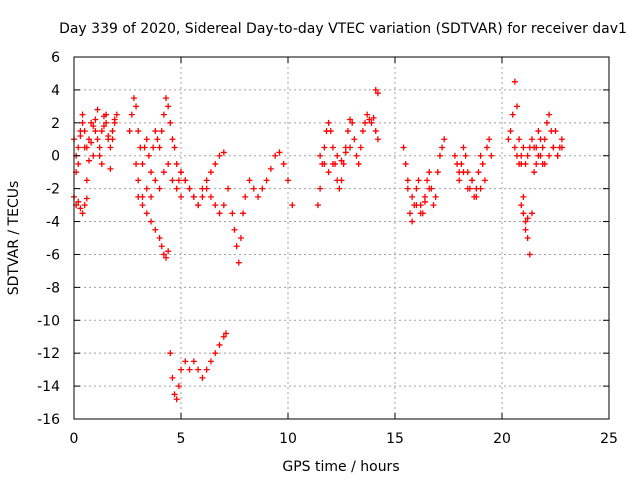 Image resolution: width=640 pixels, height=485 pixels. What do you see at coordinates (609, 439) in the screenshot?
I see `x-tick-label: 25` at bounding box center [609, 439].